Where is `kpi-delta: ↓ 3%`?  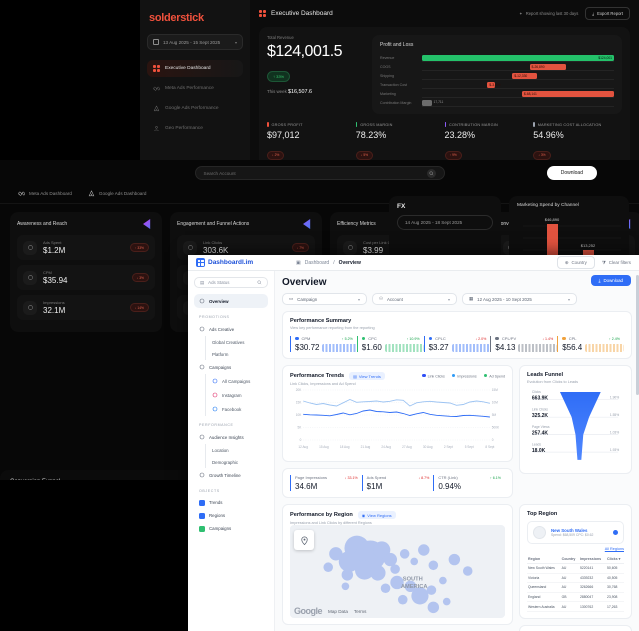
kpi-delta: ↓ 3% is located at coordinates (542, 155).